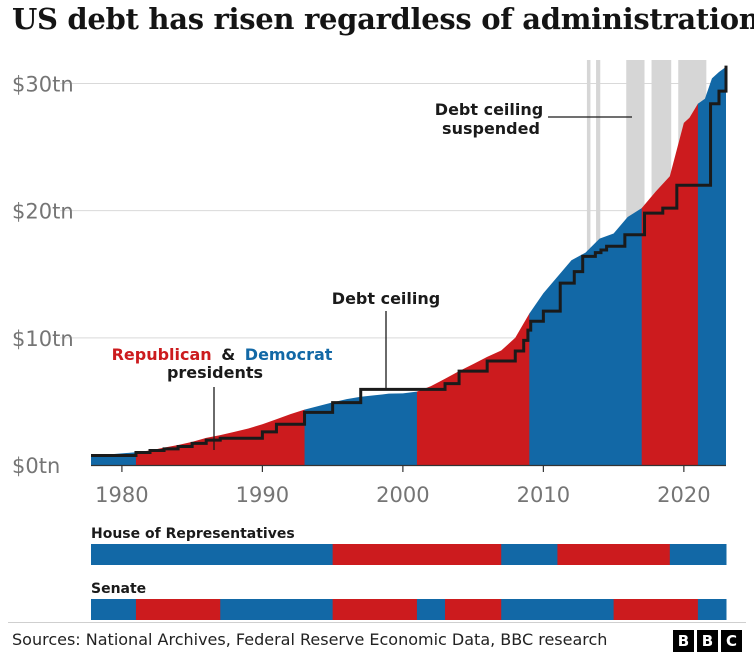  Describe the element at coordinates (162, 354) in the screenshot. I see `annotation-republican-word: Republican` at that location.